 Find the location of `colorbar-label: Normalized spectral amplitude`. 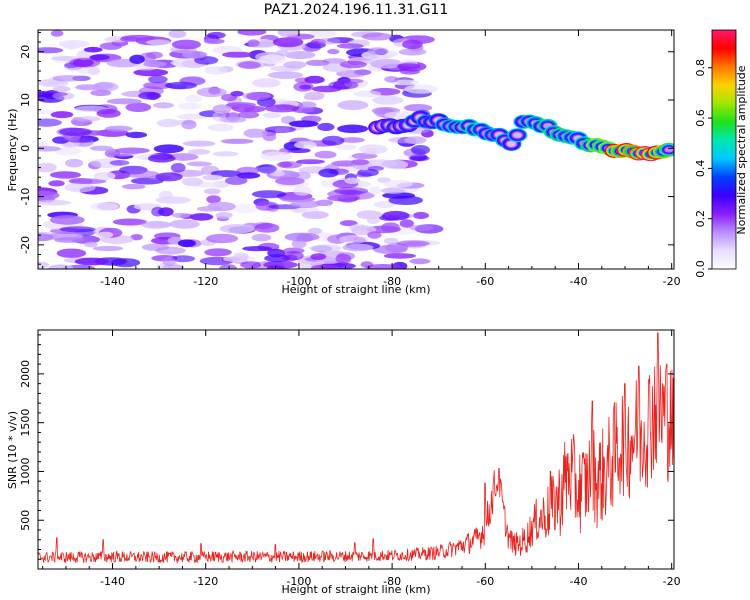

colorbar-label: Normalized spectral amplitude is located at coordinates (741, 149).